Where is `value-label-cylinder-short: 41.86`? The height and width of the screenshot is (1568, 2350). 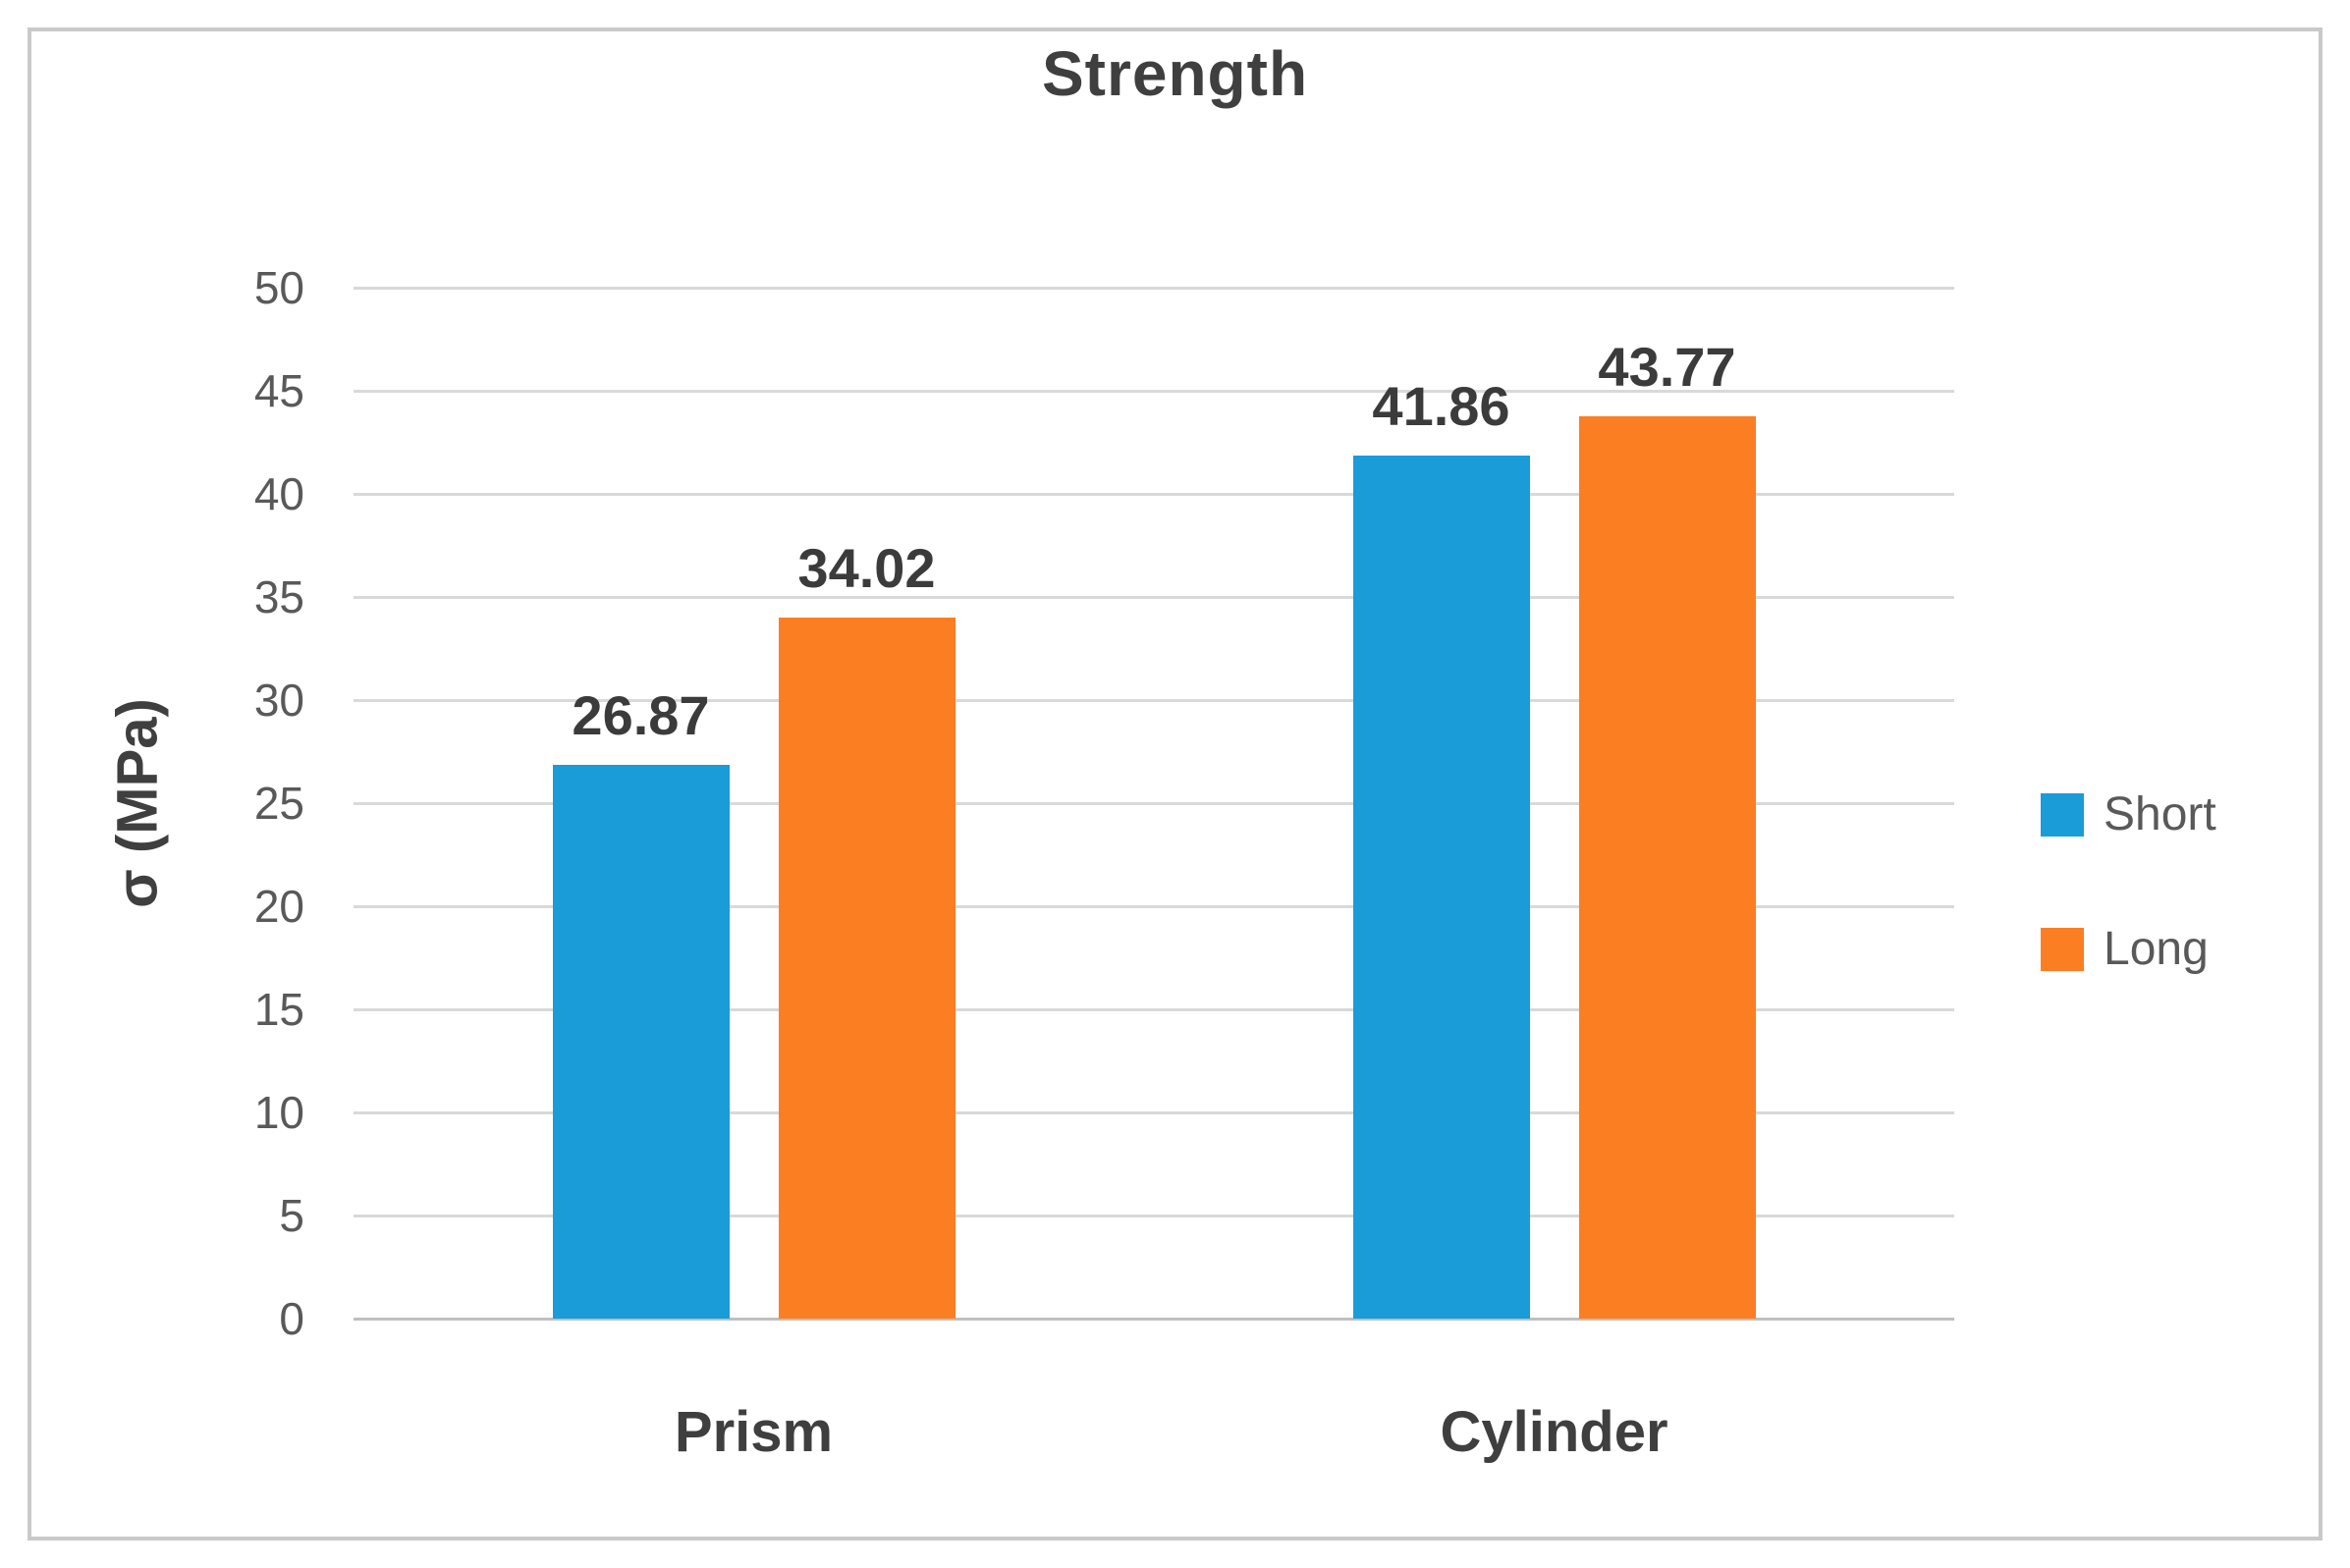
value-label-cylinder-short: 41.86 is located at coordinates (1441, 405).